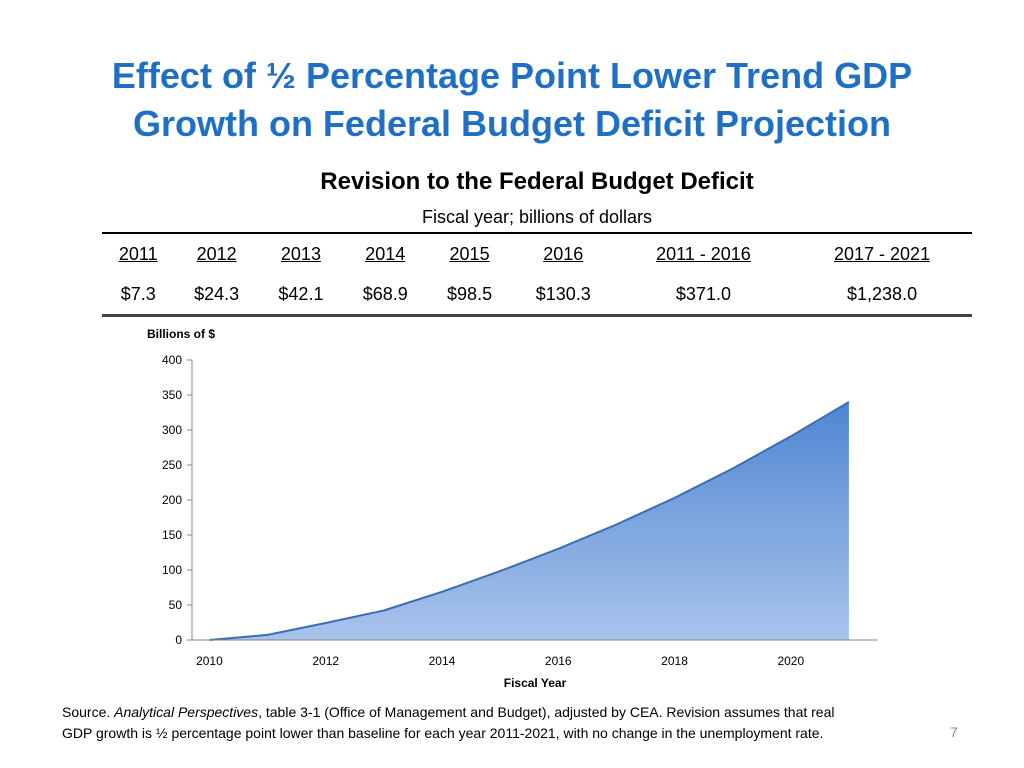 The width and height of the screenshot is (1024, 768). Describe the element at coordinates (209, 661) in the screenshot. I see `x-tick-label: 2010` at that location.